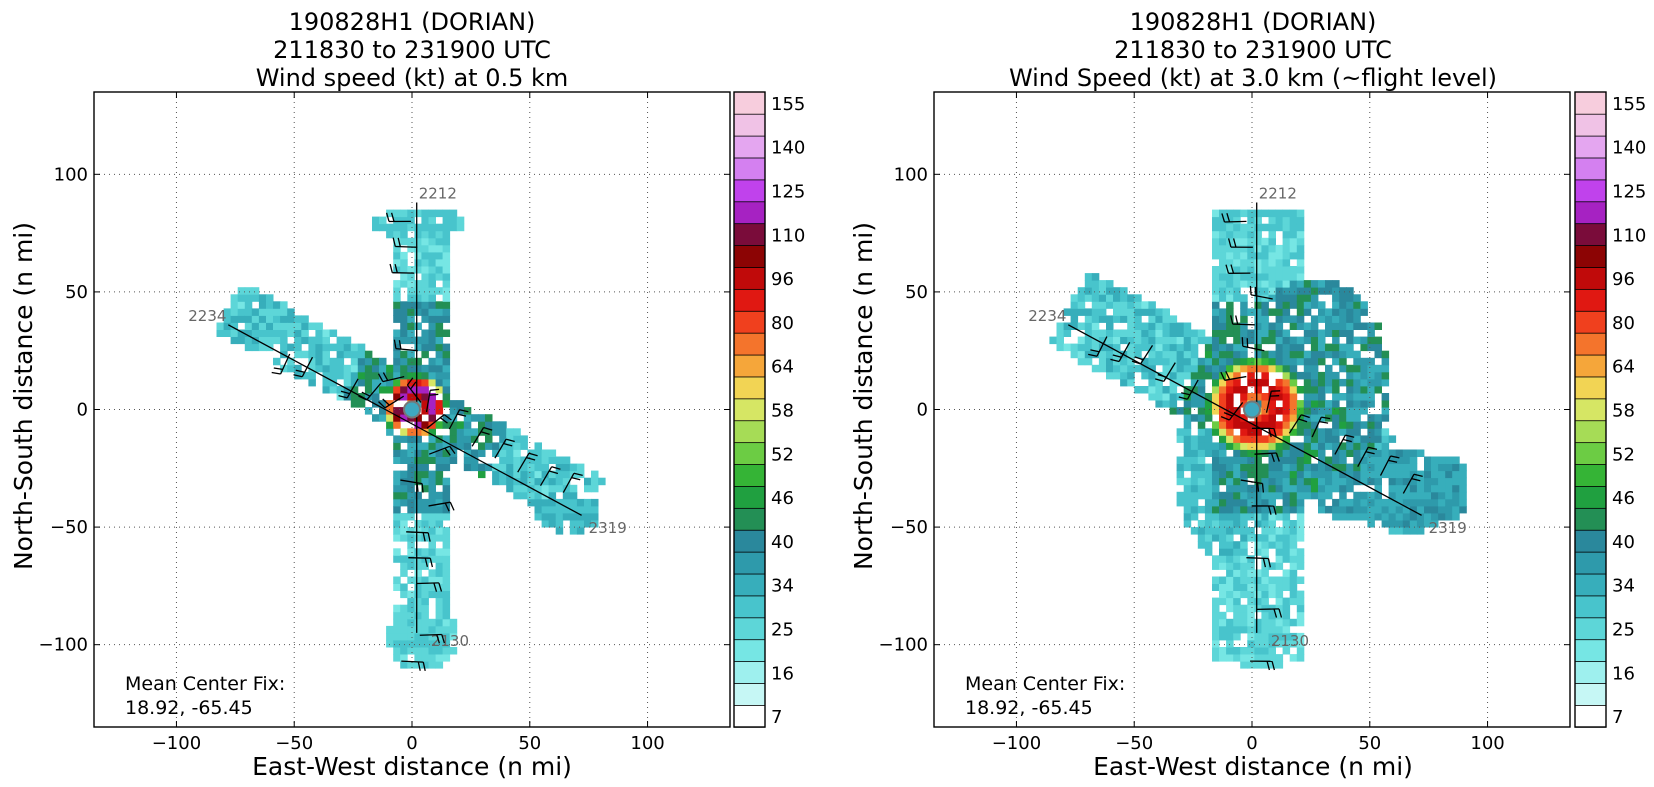 This screenshot has height=787, width=1654. What do you see at coordinates (427, 442) in the screenshot?
I see `wind-barbs` at bounding box center [427, 442].